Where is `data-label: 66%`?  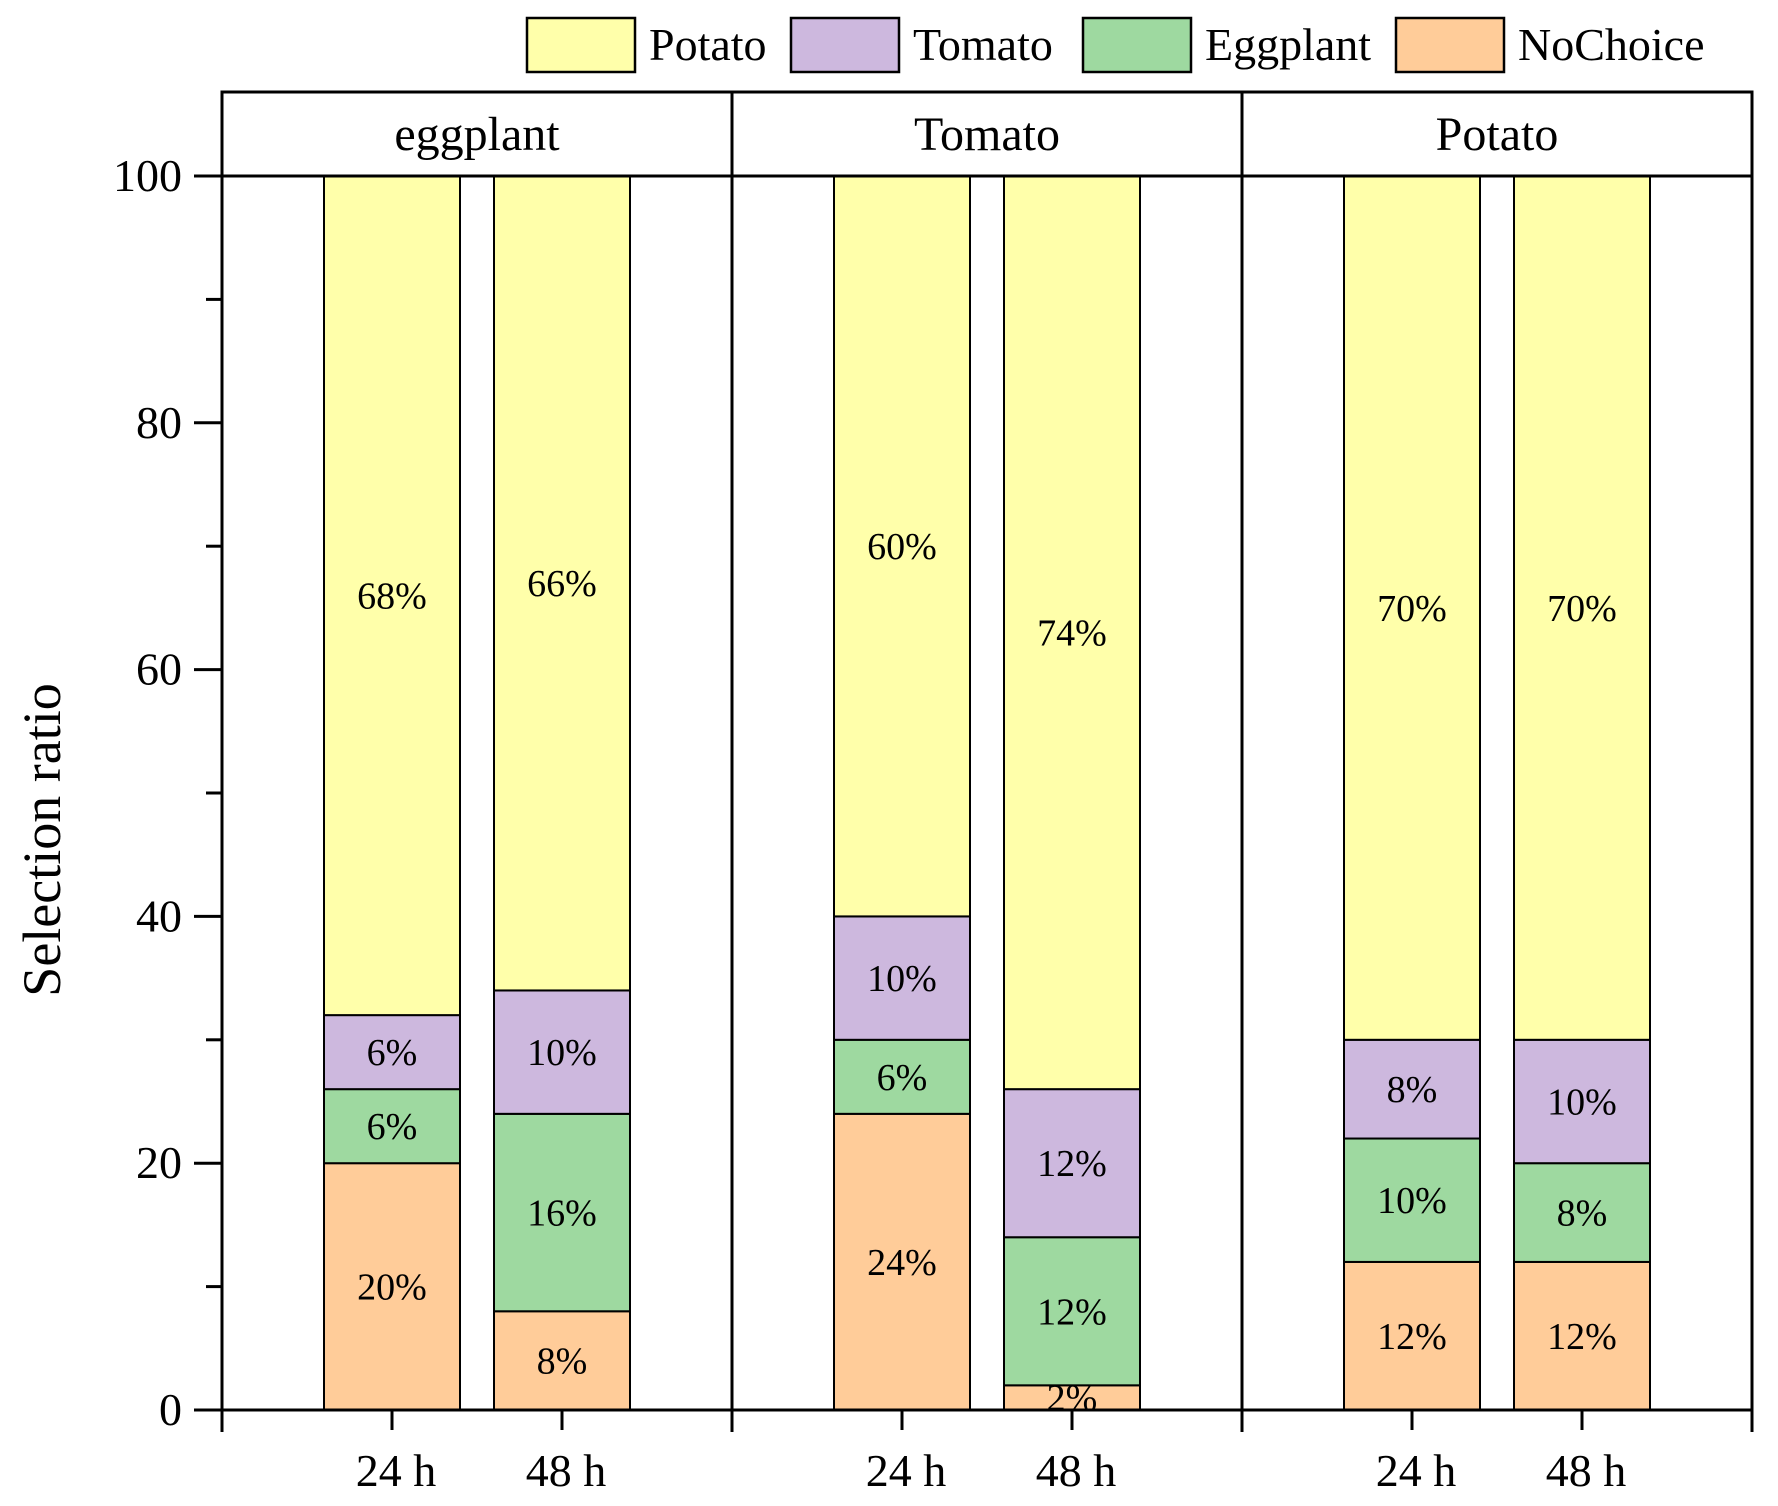 data-label: 66% is located at coordinates (562, 584).